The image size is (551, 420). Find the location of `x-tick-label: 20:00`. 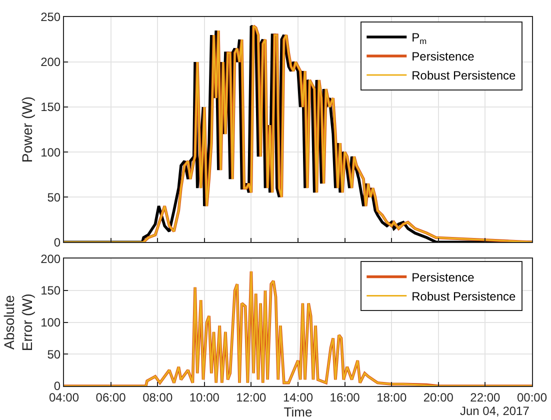

x-tick-label: 20:00 is located at coordinates (438, 397).